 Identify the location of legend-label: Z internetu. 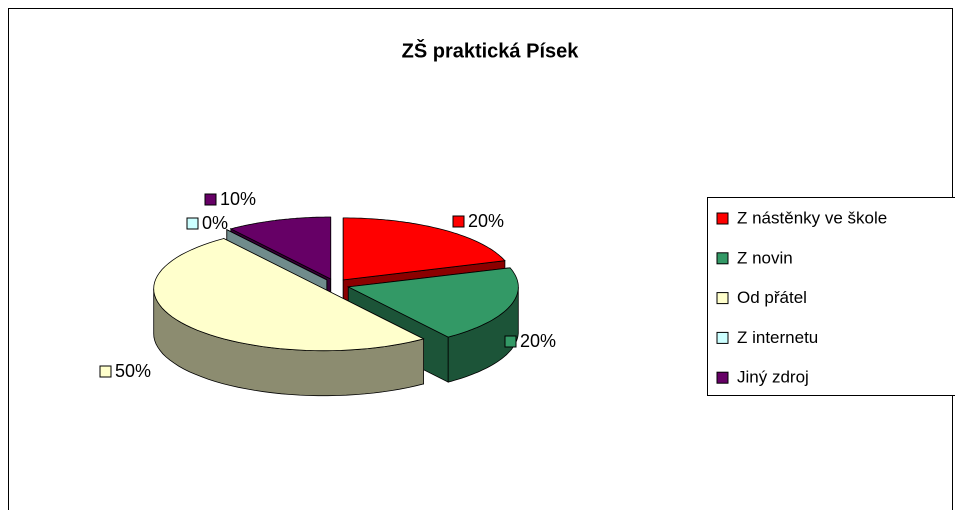
(777, 337).